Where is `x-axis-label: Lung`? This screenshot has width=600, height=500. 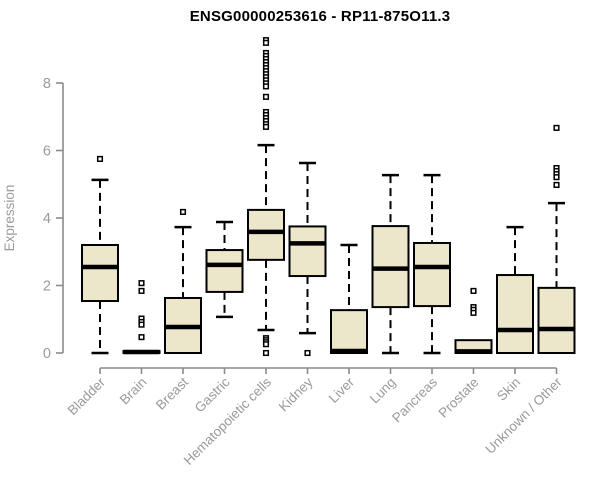
x-axis-label: Lung is located at coordinates (383, 391).